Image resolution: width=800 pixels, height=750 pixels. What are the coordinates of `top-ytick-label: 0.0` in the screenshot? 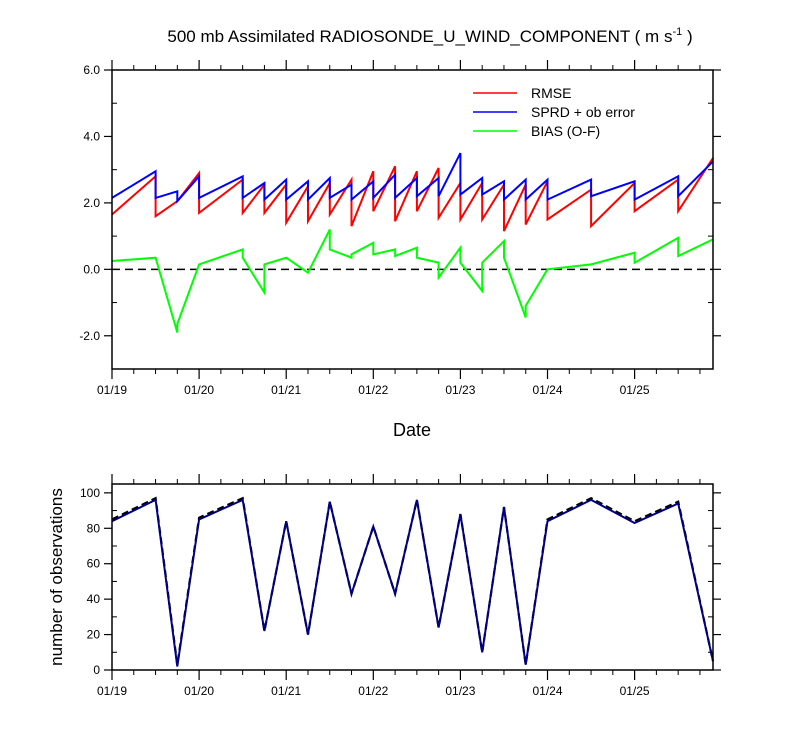 It's located at (91, 269).